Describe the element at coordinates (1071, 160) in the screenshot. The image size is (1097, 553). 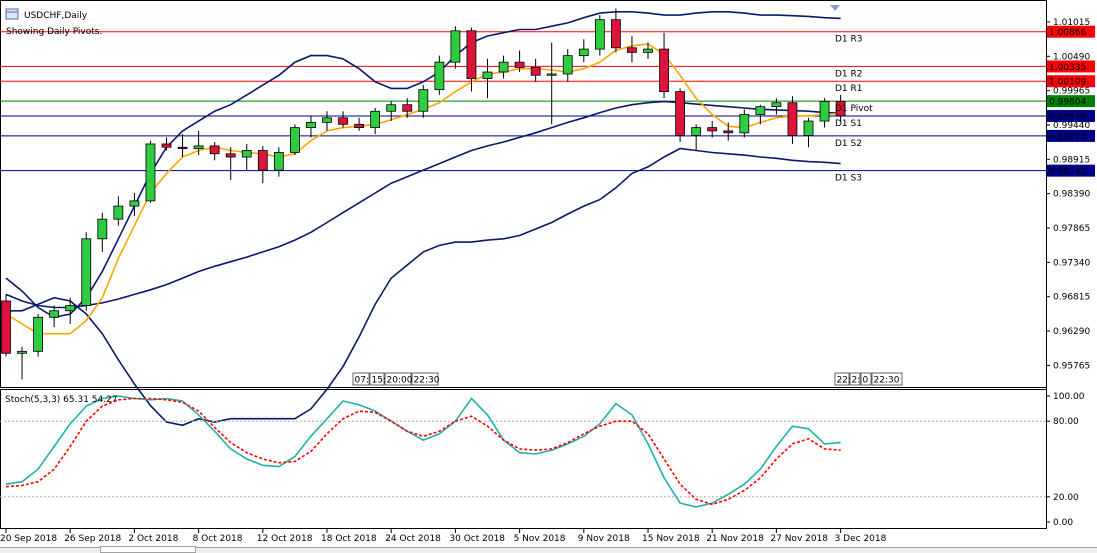
I see `price-tick-label-4: 0.98915` at that location.